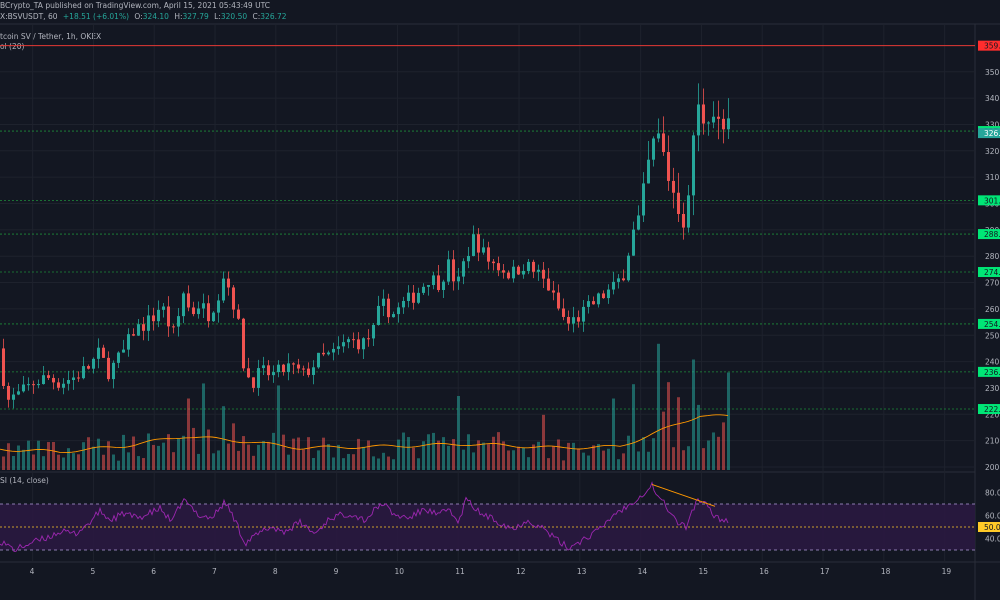  What do you see at coordinates (24, 480) in the screenshot?
I see `rsi-legend-text: SI (14, close)` at bounding box center [24, 480].